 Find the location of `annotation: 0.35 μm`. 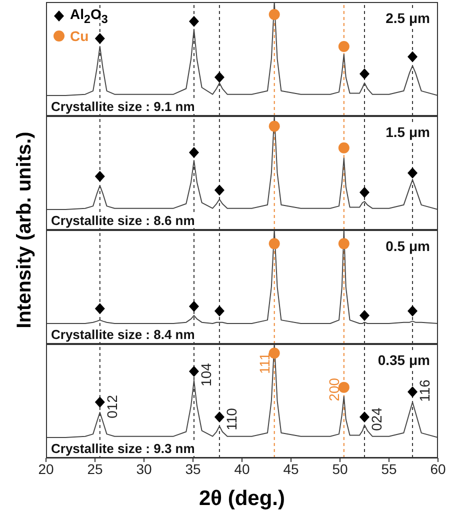

annotation: 0.35 μm is located at coordinates (404, 360).